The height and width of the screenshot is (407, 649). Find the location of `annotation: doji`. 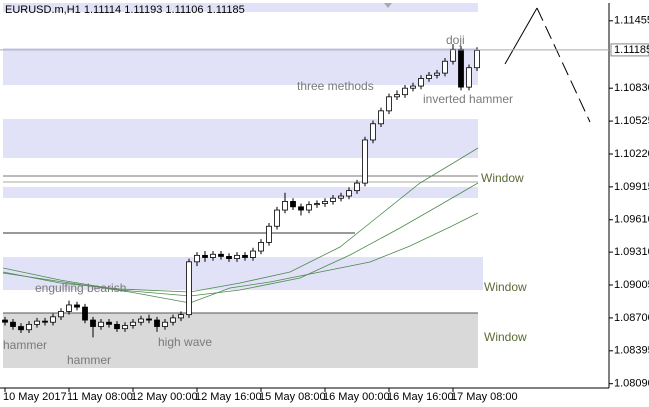

annotation: doji is located at coordinates (455, 40).